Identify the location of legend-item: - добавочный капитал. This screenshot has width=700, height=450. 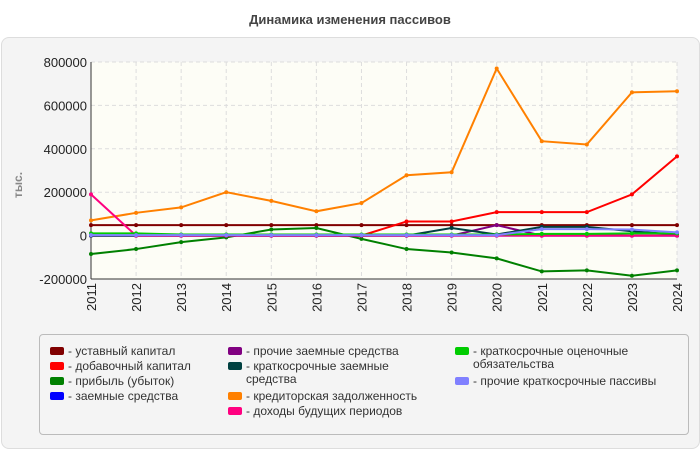
(155, 366).